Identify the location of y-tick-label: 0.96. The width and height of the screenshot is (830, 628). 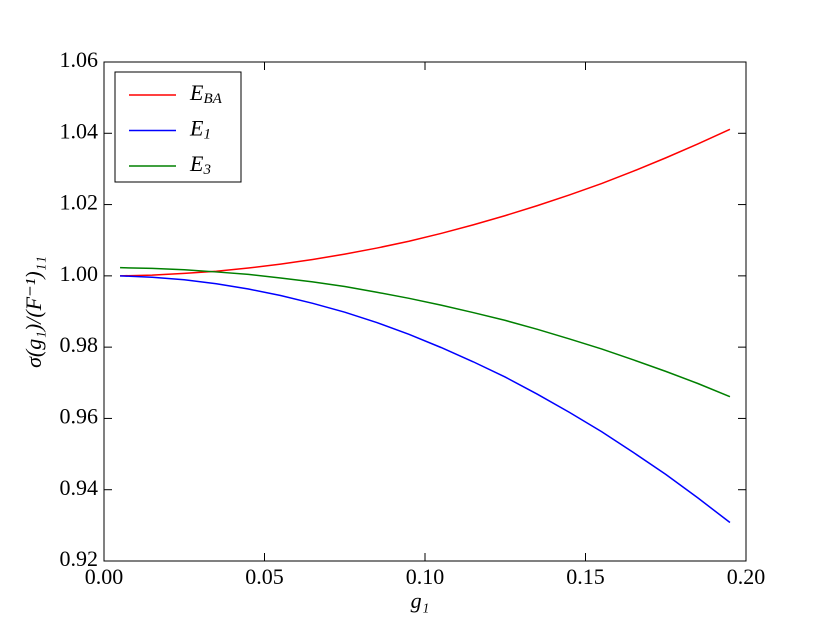
(79, 415).